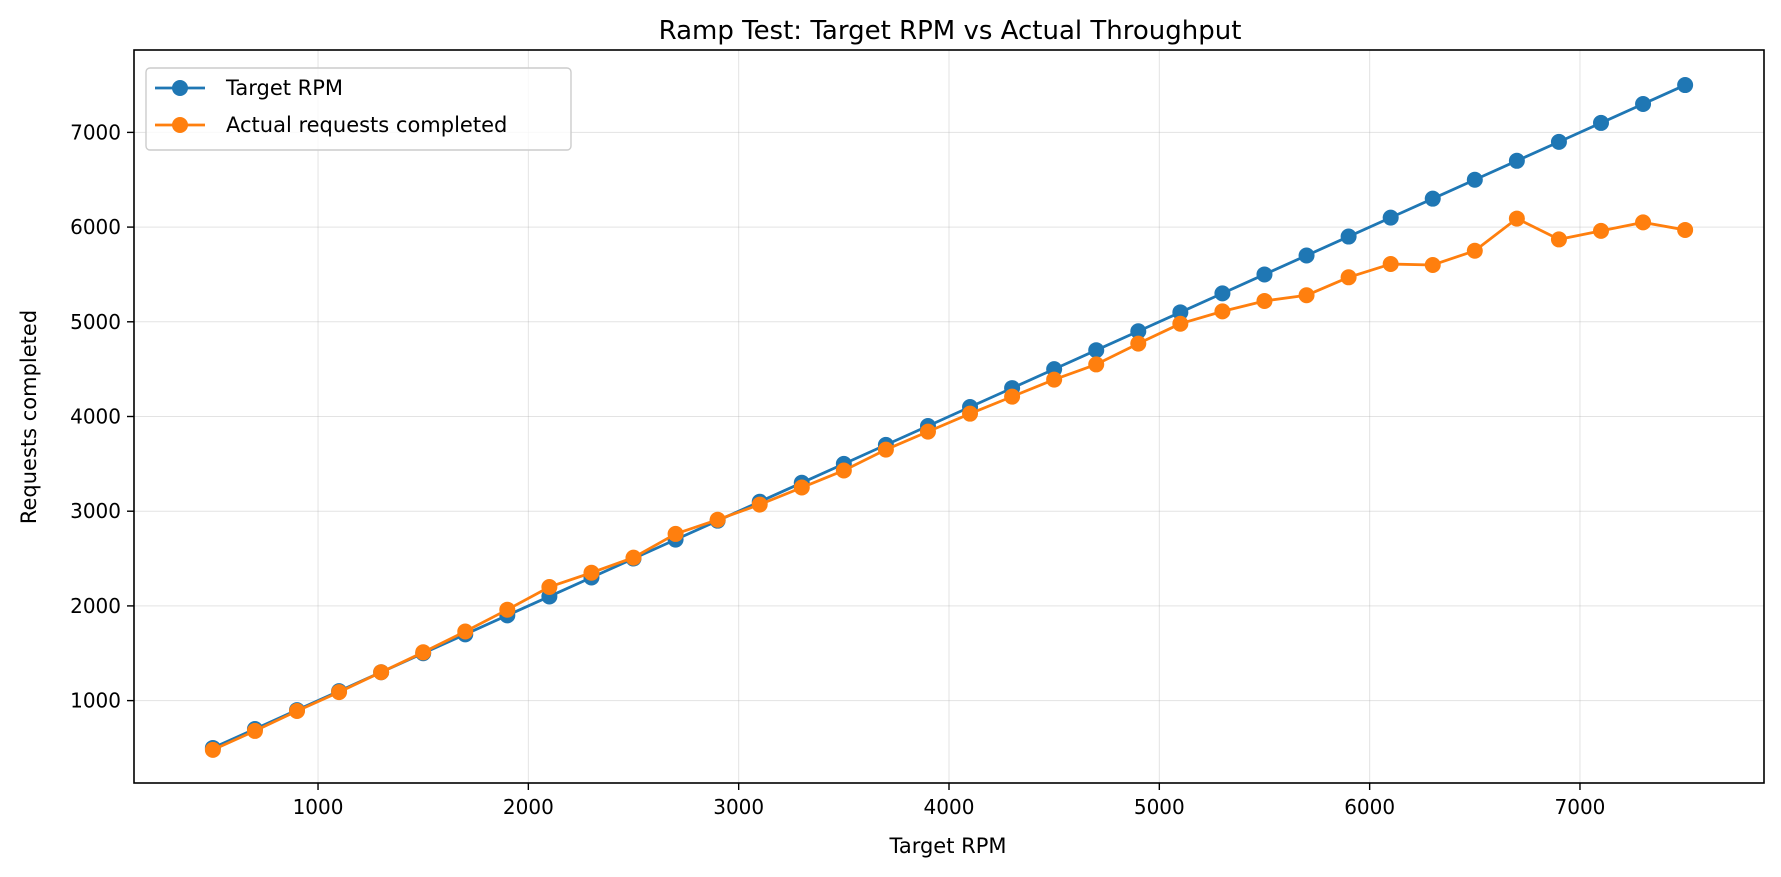 The width and height of the screenshot is (1781, 877). Describe the element at coordinates (284, 88) in the screenshot. I see `legend-label-target: Target RPM` at that location.